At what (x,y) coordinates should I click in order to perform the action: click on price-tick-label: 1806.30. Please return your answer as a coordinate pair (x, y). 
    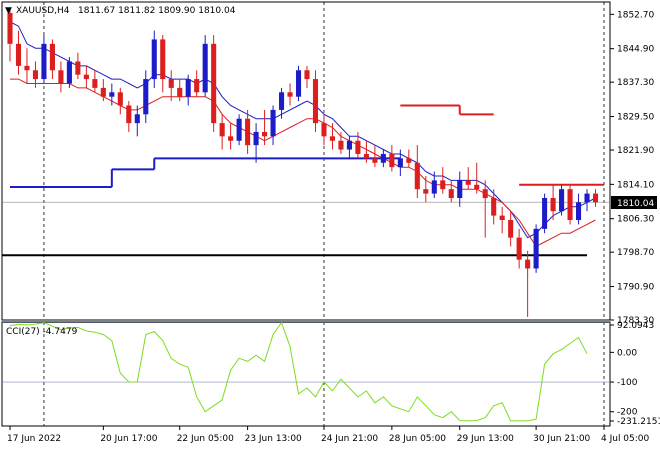
    Looking at the image, I should click on (635, 220).